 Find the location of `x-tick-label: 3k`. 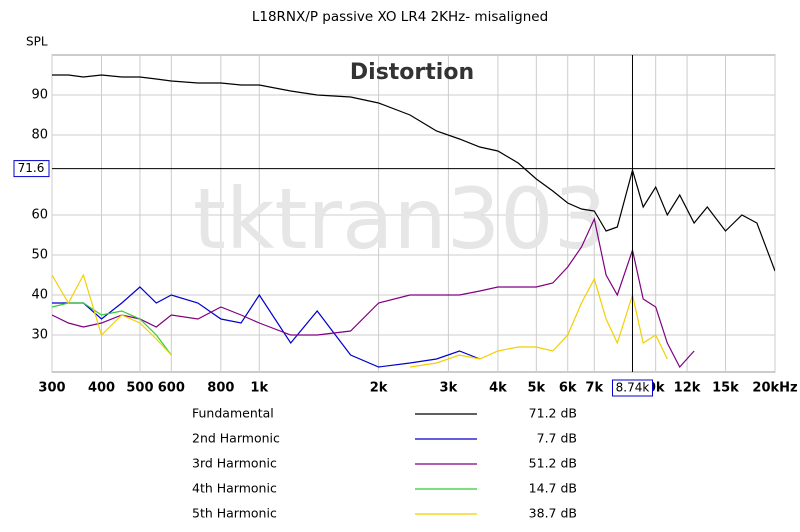

x-tick-label: 3k is located at coordinates (449, 388).